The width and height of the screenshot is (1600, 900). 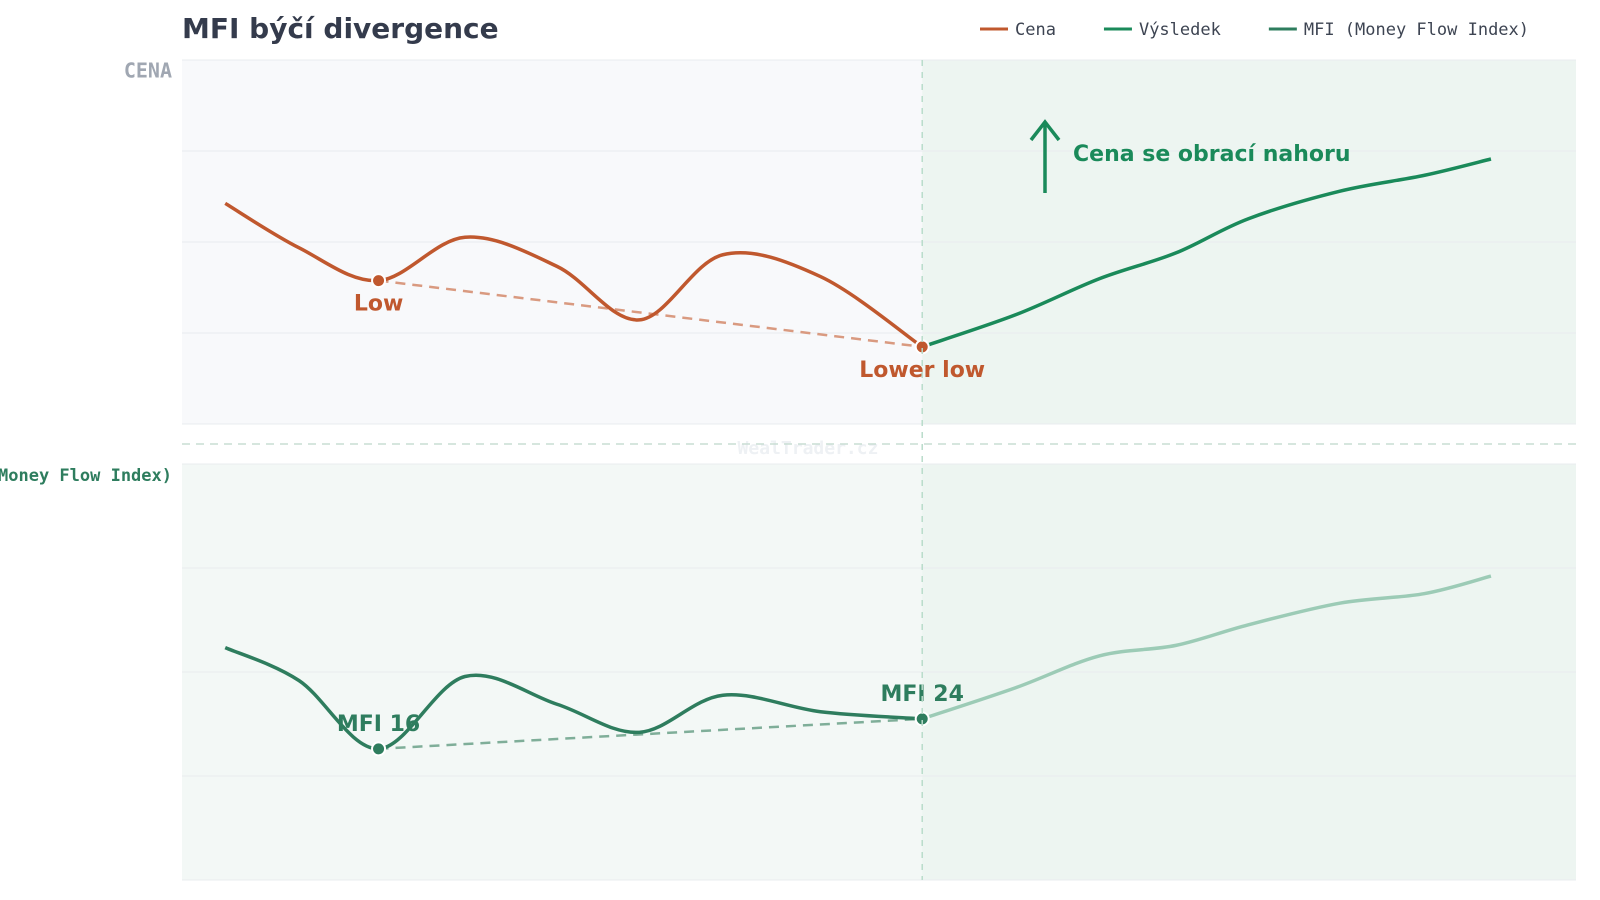 What do you see at coordinates (148, 71) in the screenshot?
I see `panel-label: CENA` at bounding box center [148, 71].